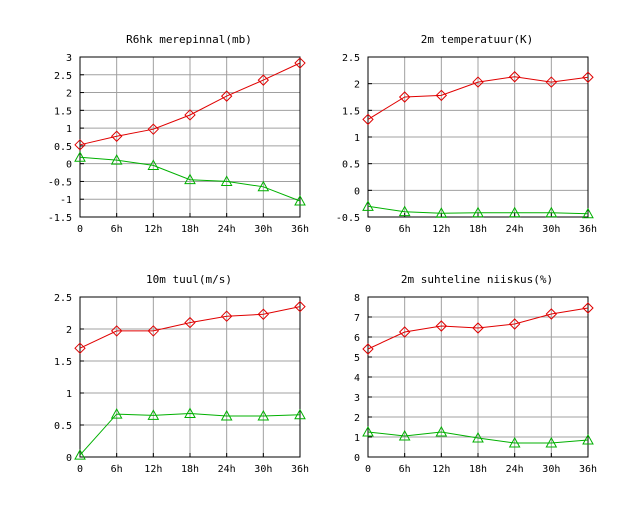  I want to click on x-tick-label: 24h, so click(515, 469).